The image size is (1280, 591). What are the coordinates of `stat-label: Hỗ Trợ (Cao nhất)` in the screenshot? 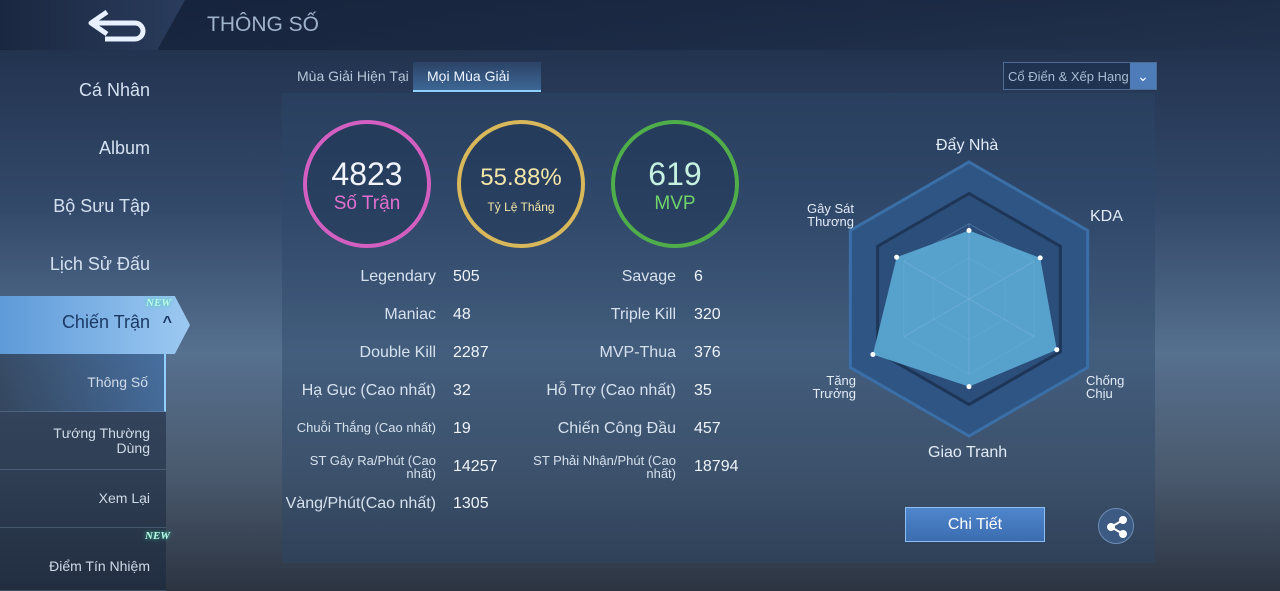 It's located at (611, 390).